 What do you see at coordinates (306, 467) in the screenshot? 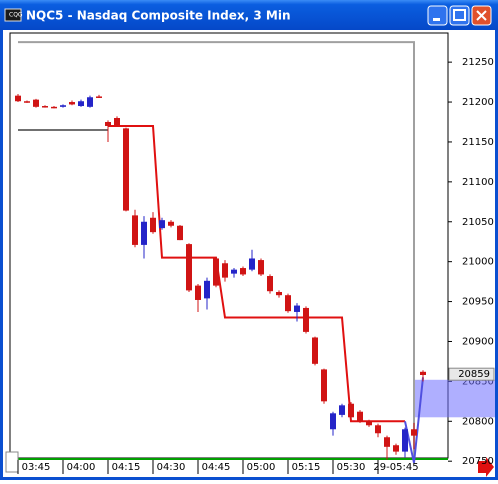
I see `x-tick-label: 05:15` at bounding box center [306, 467].